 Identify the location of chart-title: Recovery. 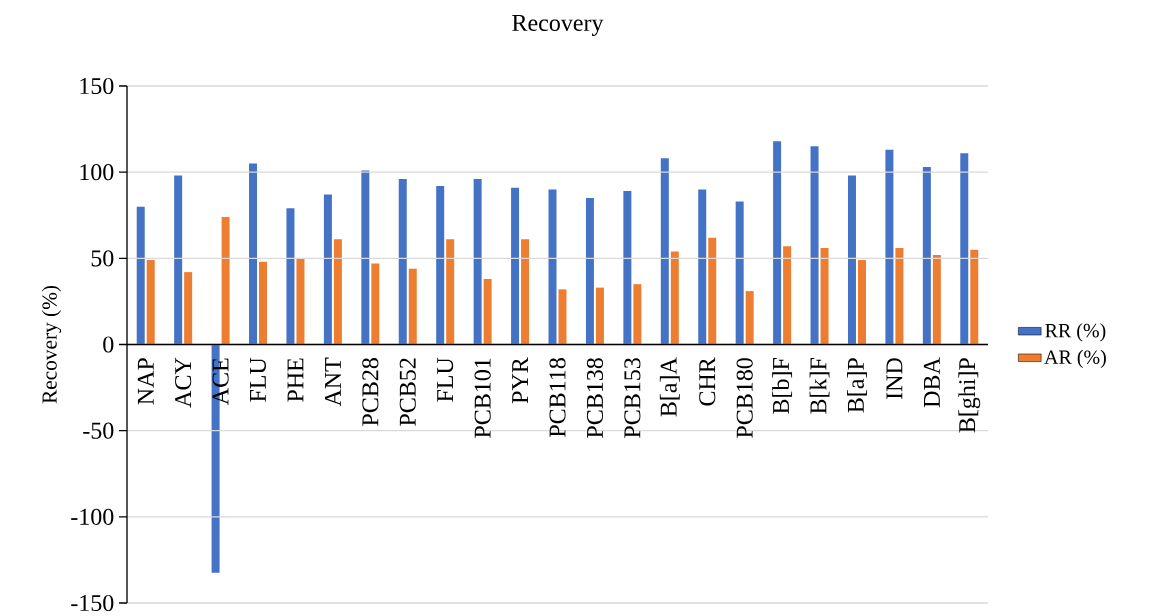
(558, 26).